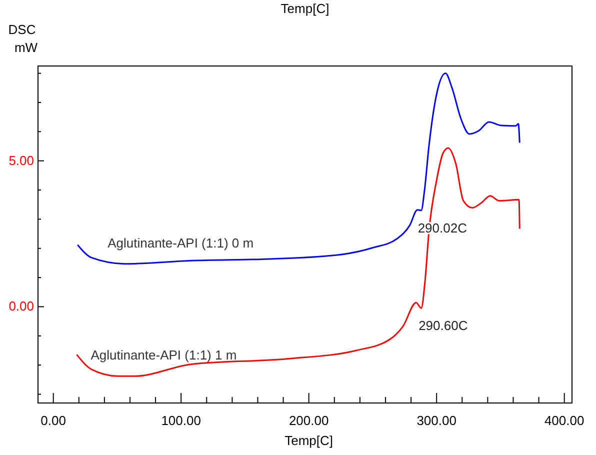 Image resolution: width=596 pixels, height=455 pixels. I want to click on y-axis-title: DSC mW, so click(23, 38).